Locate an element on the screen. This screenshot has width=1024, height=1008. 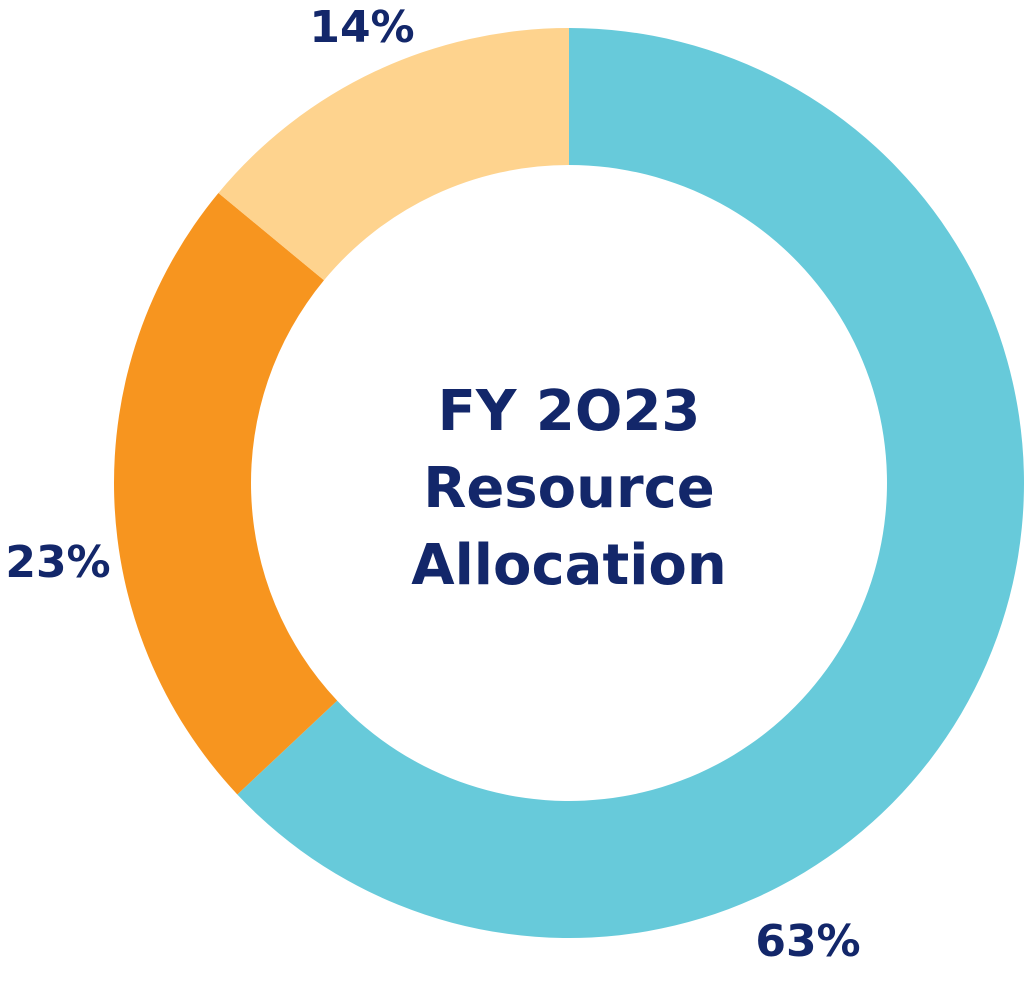
center-title: FY 2O23 Resource Allocation is located at coordinates (569, 488).